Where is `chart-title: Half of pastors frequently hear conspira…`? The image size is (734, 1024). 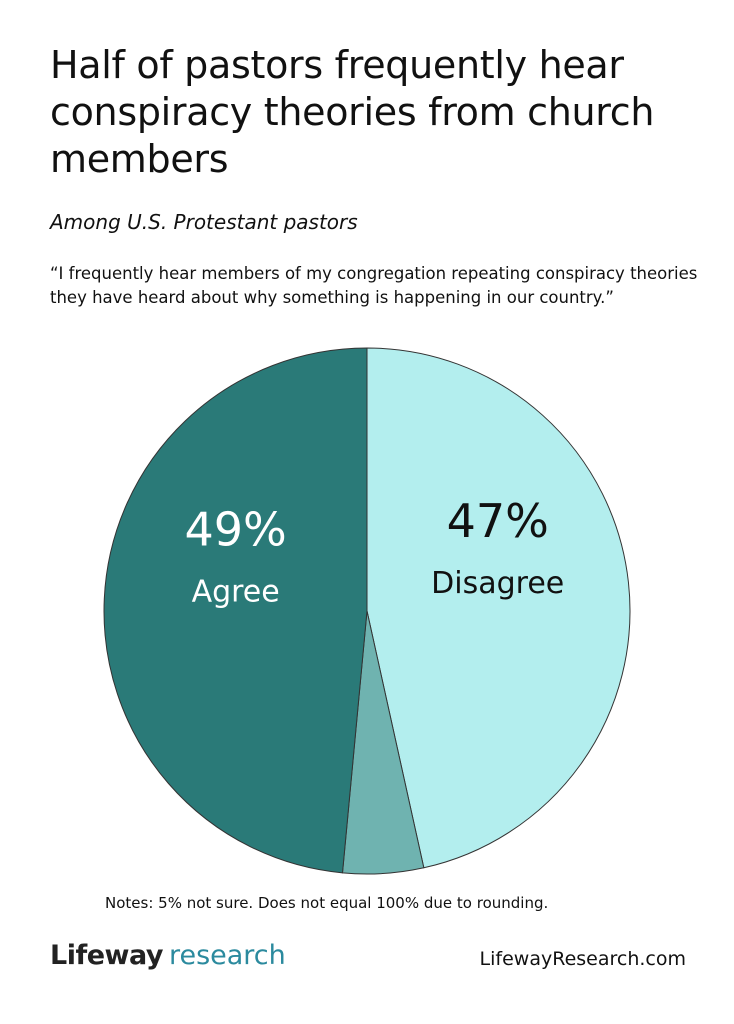 chart-title: Half of pastors frequently hear conspira… is located at coordinates (352, 112).